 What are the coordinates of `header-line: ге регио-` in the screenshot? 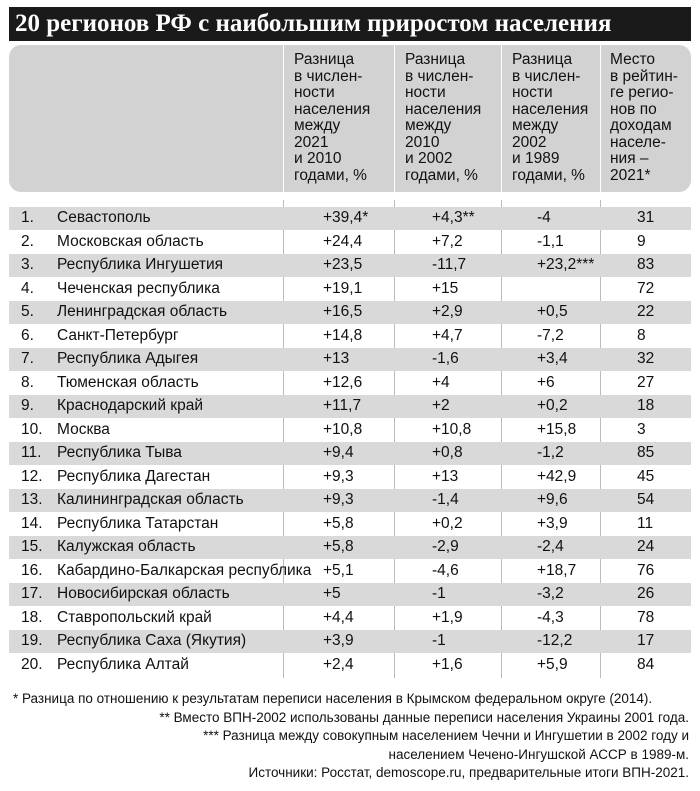 It's located at (642, 92).